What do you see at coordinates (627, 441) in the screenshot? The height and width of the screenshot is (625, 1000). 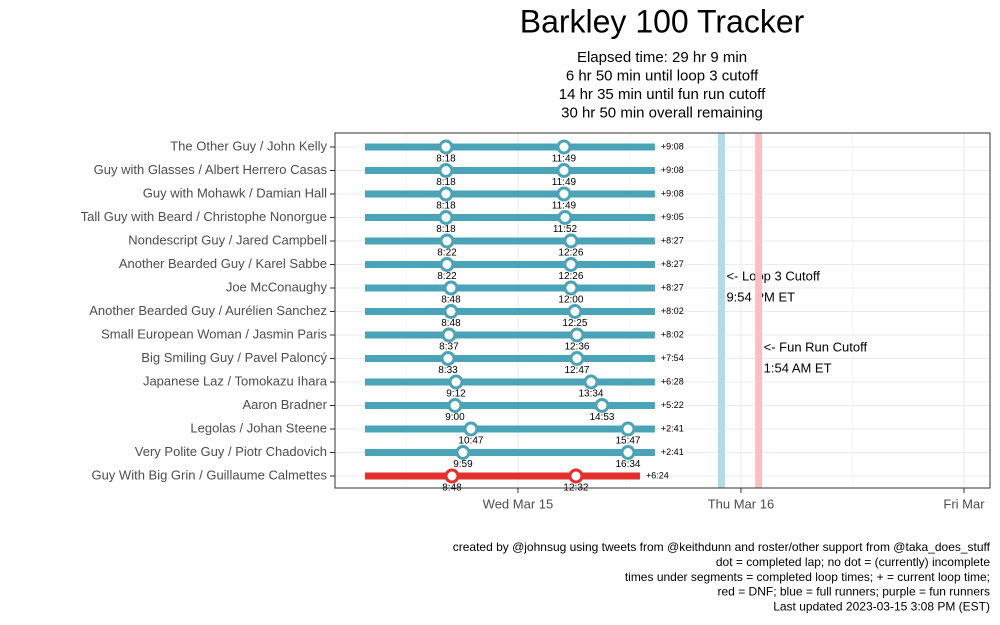 I see `loop-time: 15:47` at bounding box center [627, 441].